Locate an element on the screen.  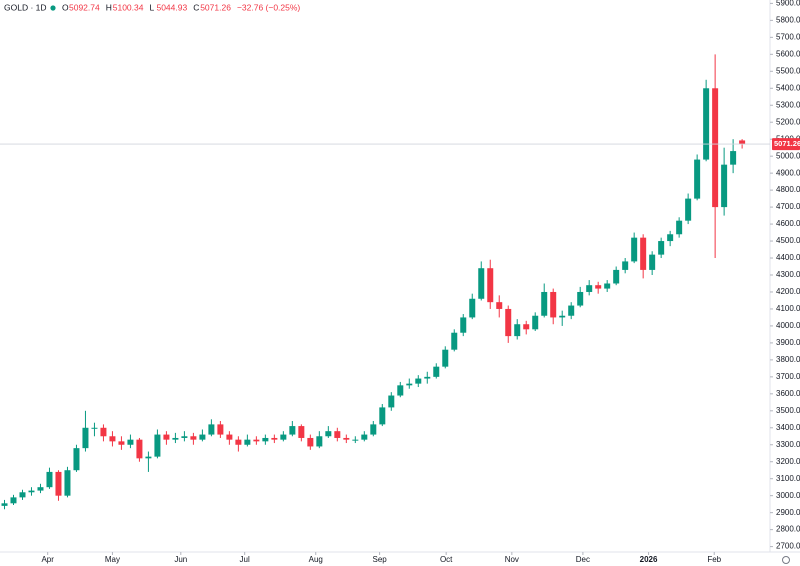
y-tick-label: 4400.00 is located at coordinates (788, 257).